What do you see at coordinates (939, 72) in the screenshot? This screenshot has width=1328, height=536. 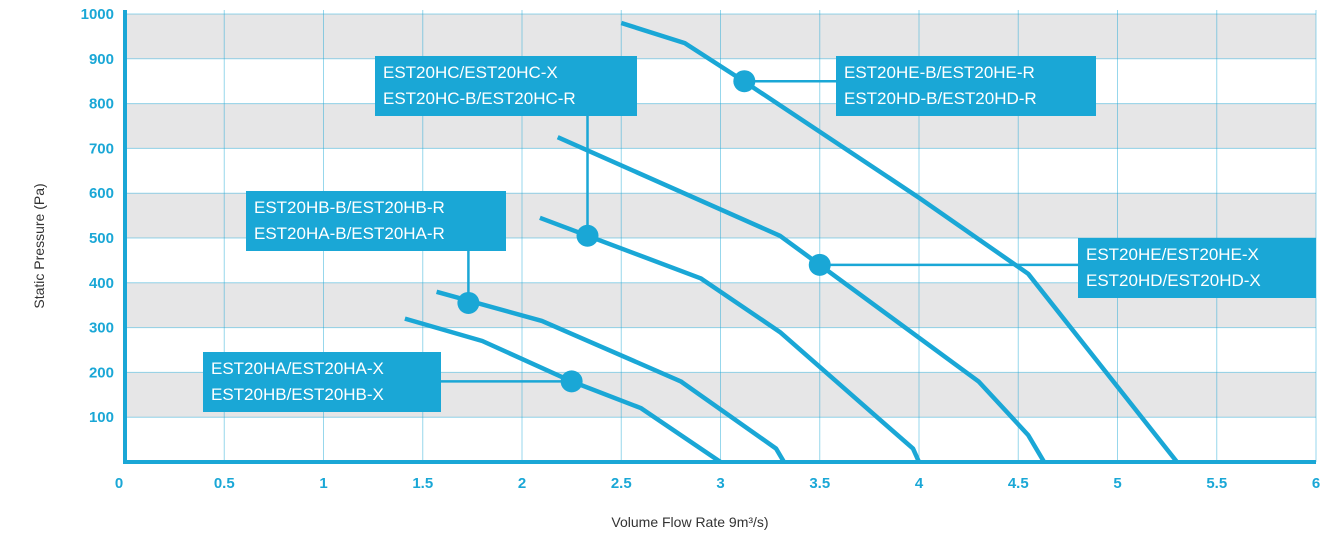 I see `callout-label-text: EST20HE-B/EST20HE-R` at bounding box center [939, 72].